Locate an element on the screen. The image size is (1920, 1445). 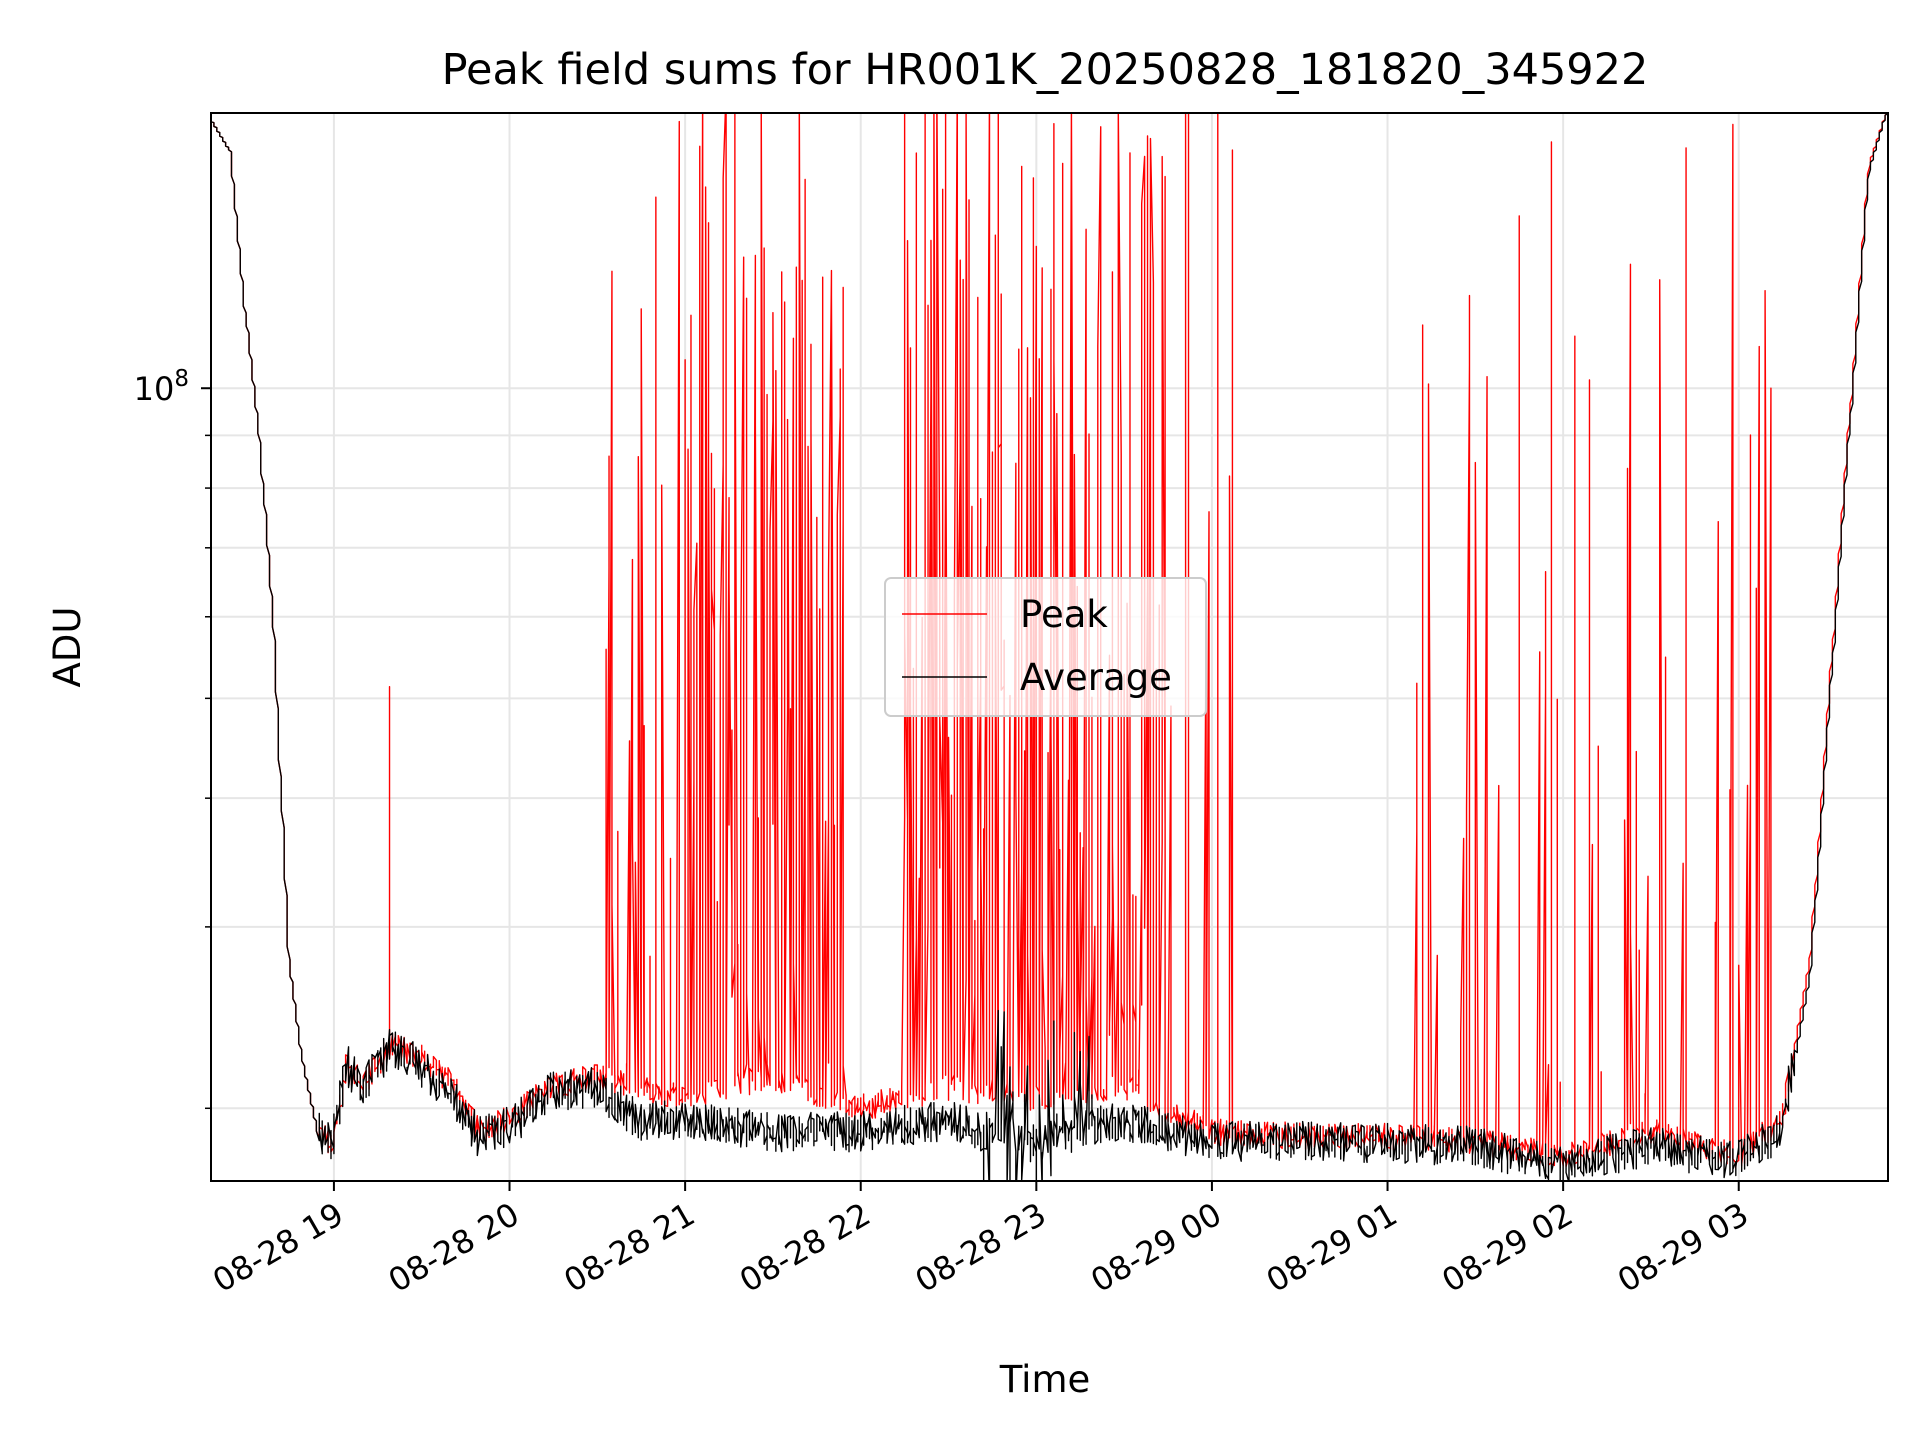
x-axis-label: Time is located at coordinates (1045, 1379).